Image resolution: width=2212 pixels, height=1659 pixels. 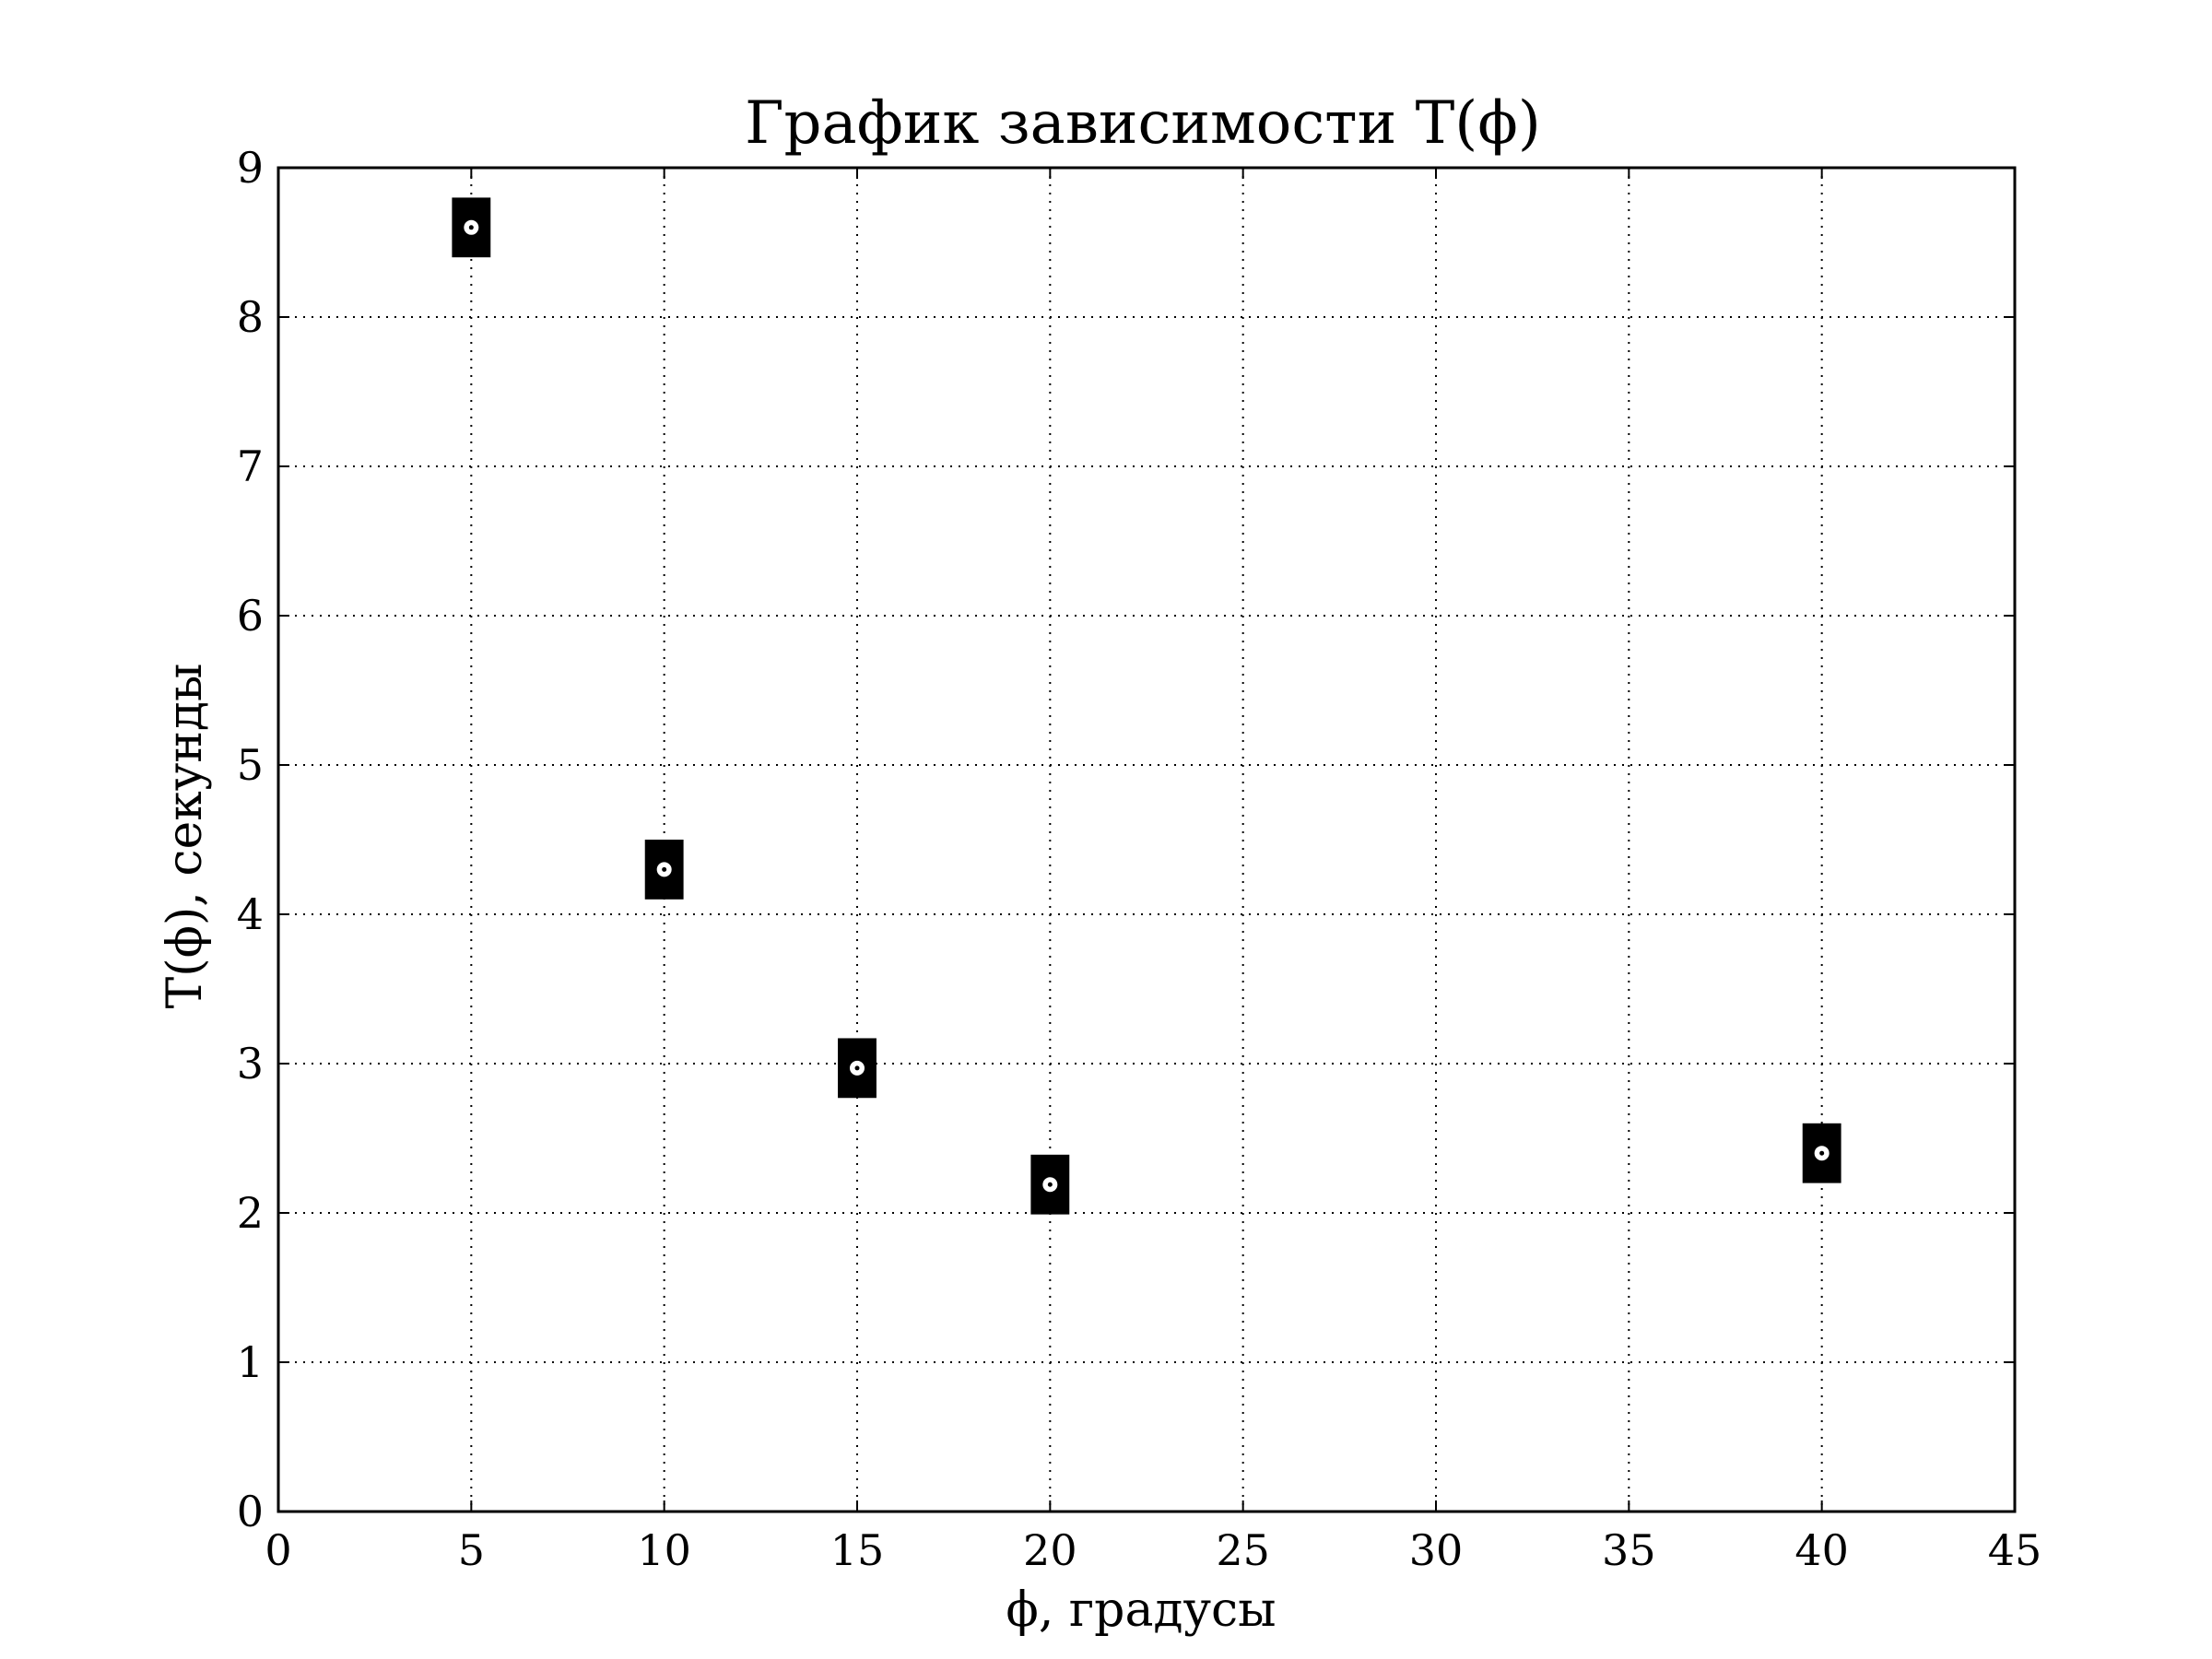 What do you see at coordinates (250, 765) in the screenshot?
I see `y-tick-label: 5` at bounding box center [250, 765].